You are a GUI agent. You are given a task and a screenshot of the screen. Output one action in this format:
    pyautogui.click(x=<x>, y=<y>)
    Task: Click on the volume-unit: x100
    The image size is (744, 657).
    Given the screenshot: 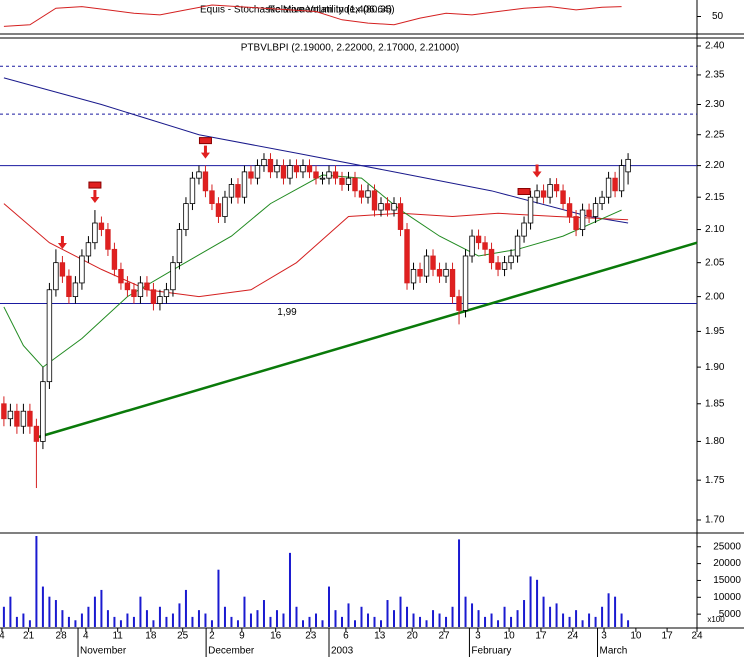 What is the action you would take?
    pyautogui.click(x=716, y=619)
    